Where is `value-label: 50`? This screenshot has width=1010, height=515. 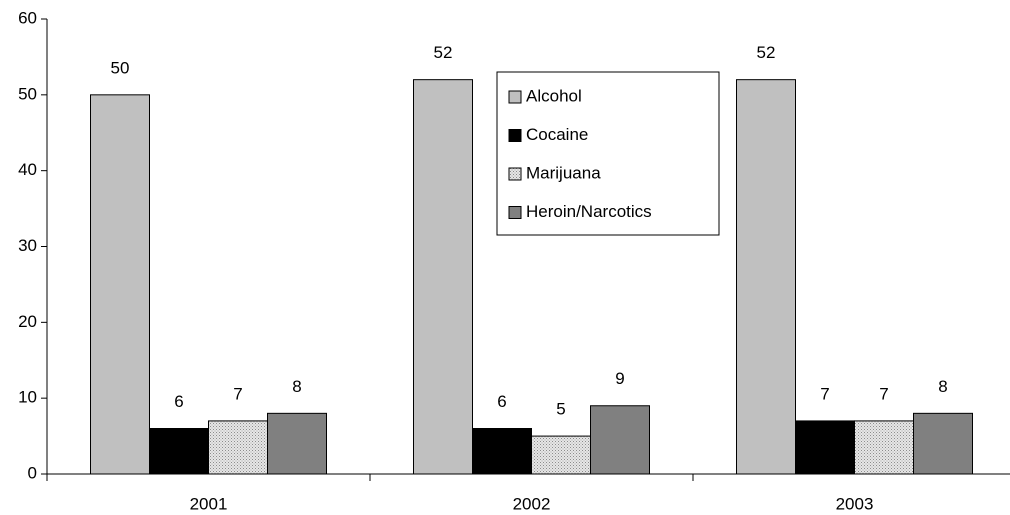 value-label: 50 is located at coordinates (120, 67).